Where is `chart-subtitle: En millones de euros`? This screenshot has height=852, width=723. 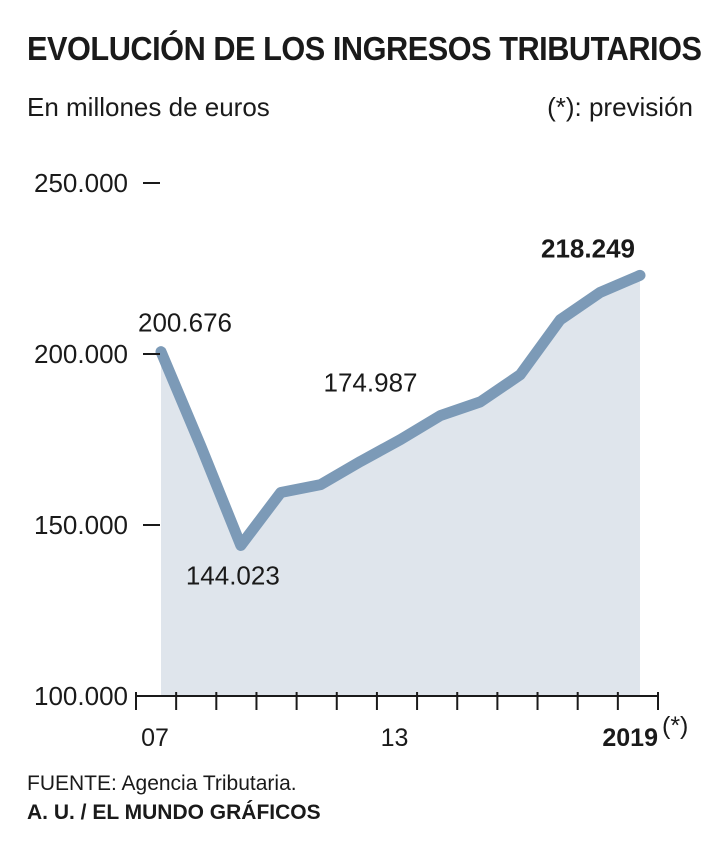
chart-subtitle: En millones de euros is located at coordinates (148, 107).